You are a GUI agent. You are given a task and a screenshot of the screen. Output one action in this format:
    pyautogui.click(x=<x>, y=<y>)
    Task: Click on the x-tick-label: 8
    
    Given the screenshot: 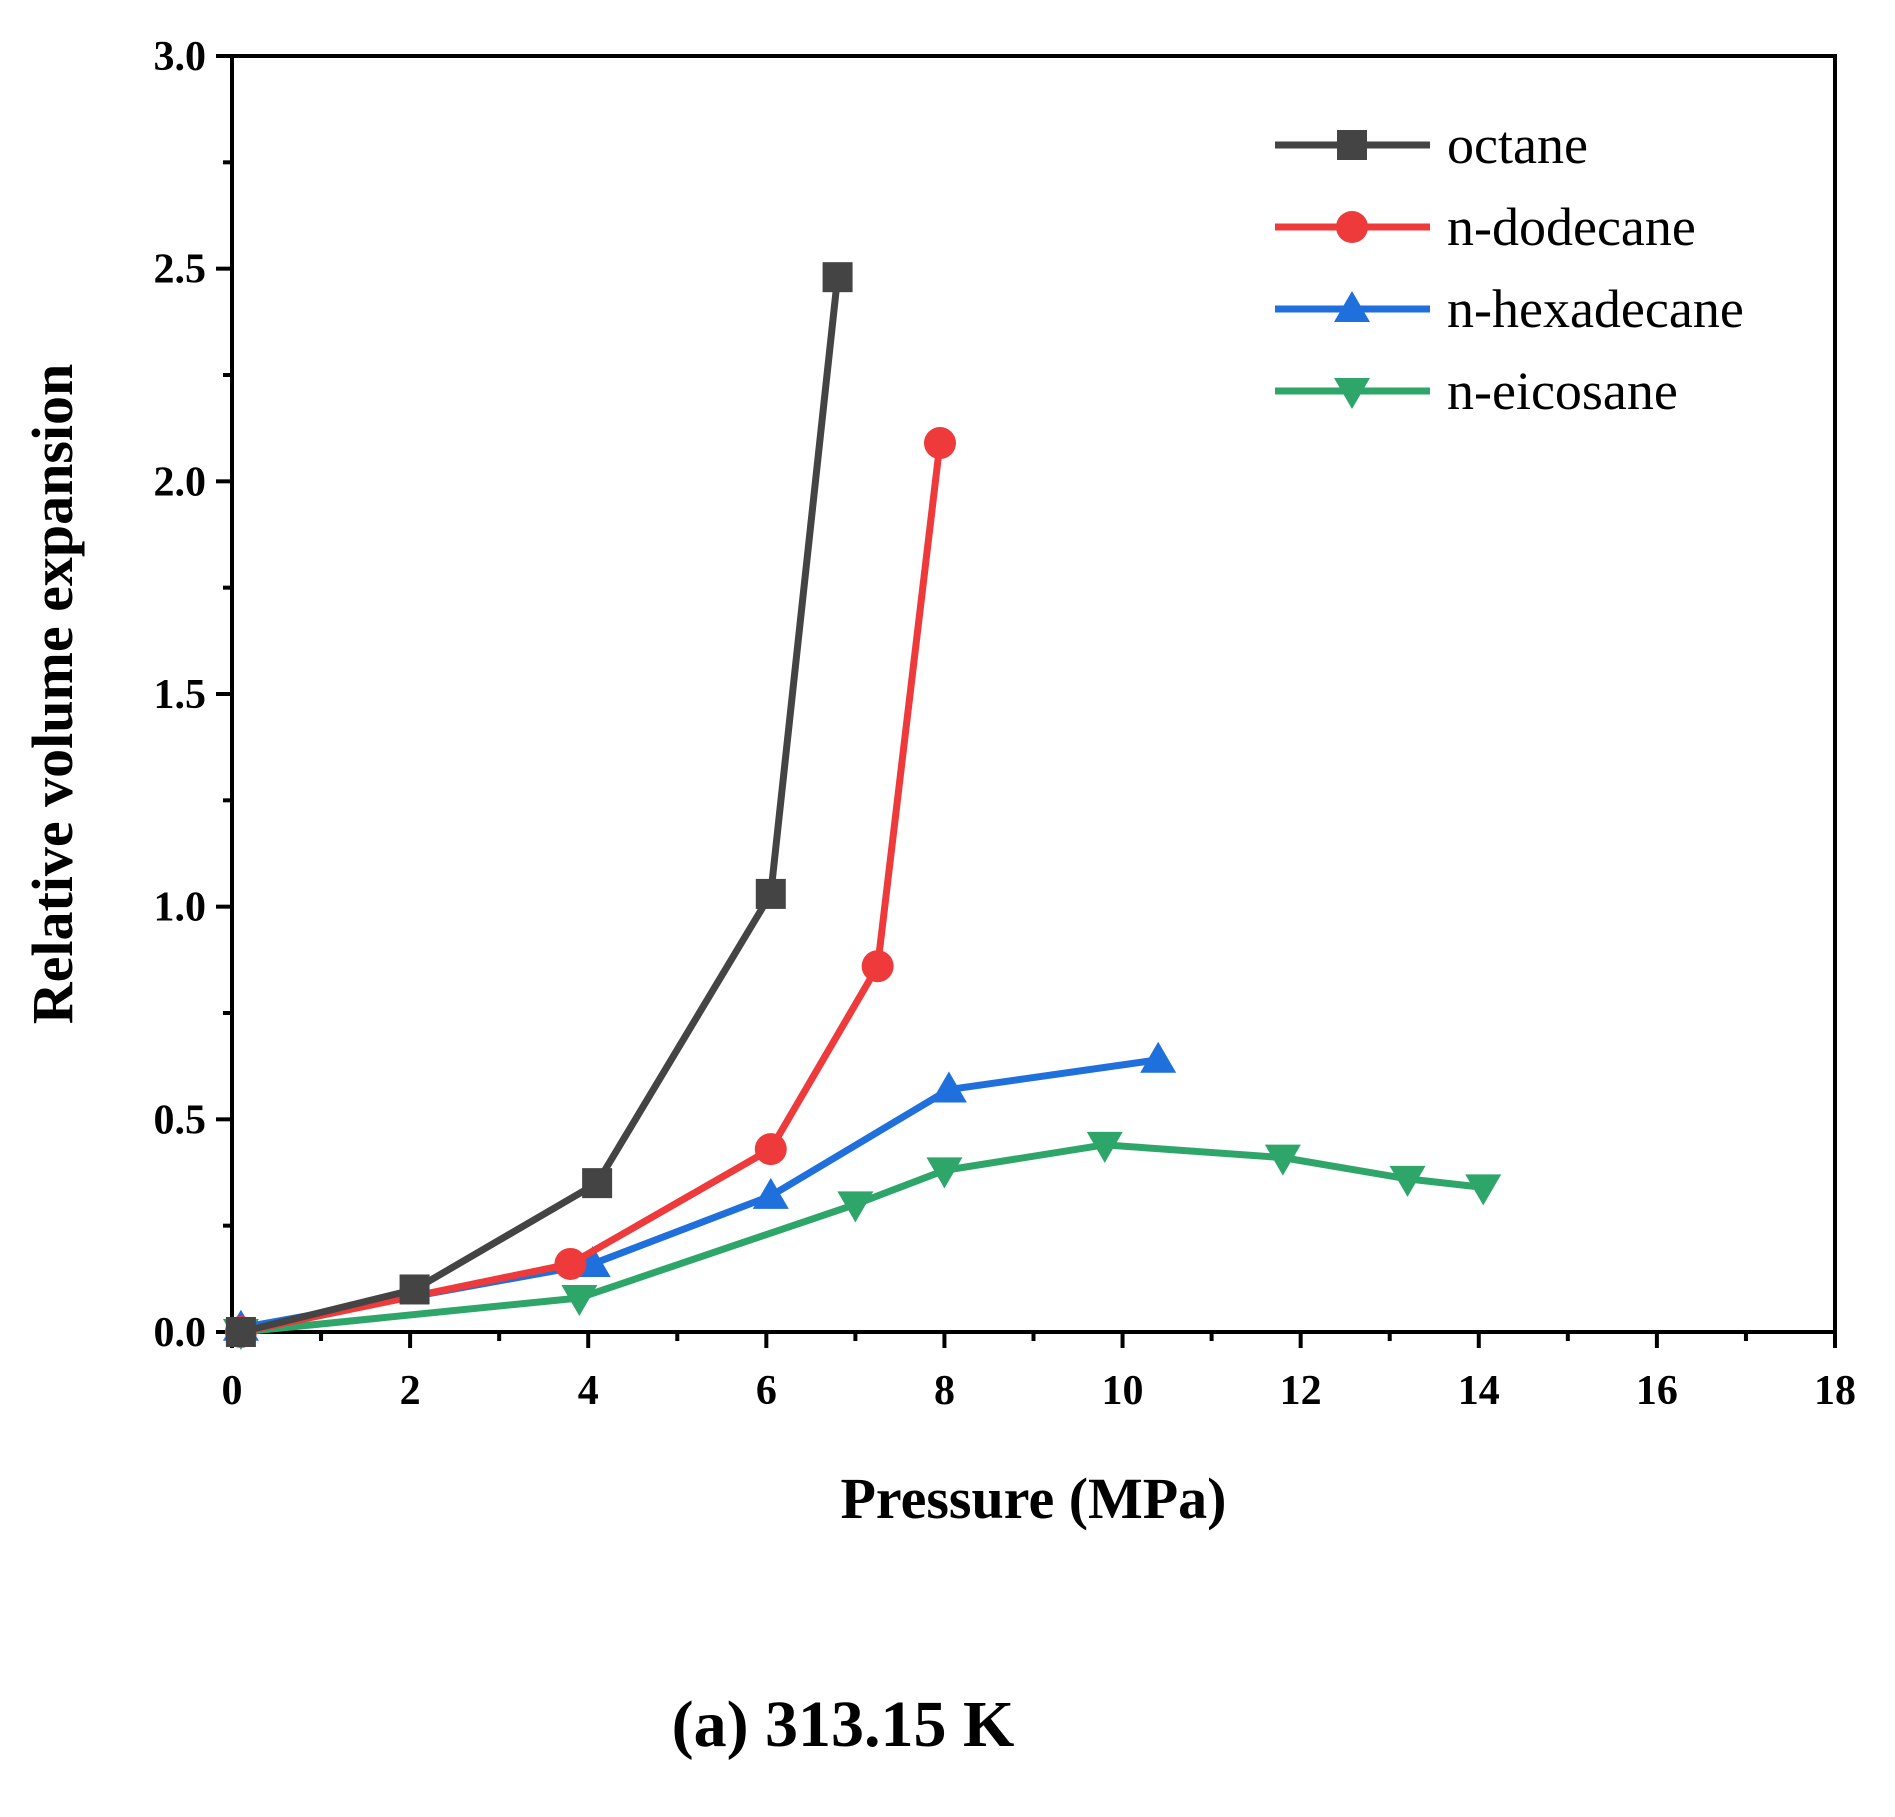 What is the action you would take?
    pyautogui.click(x=944, y=1391)
    